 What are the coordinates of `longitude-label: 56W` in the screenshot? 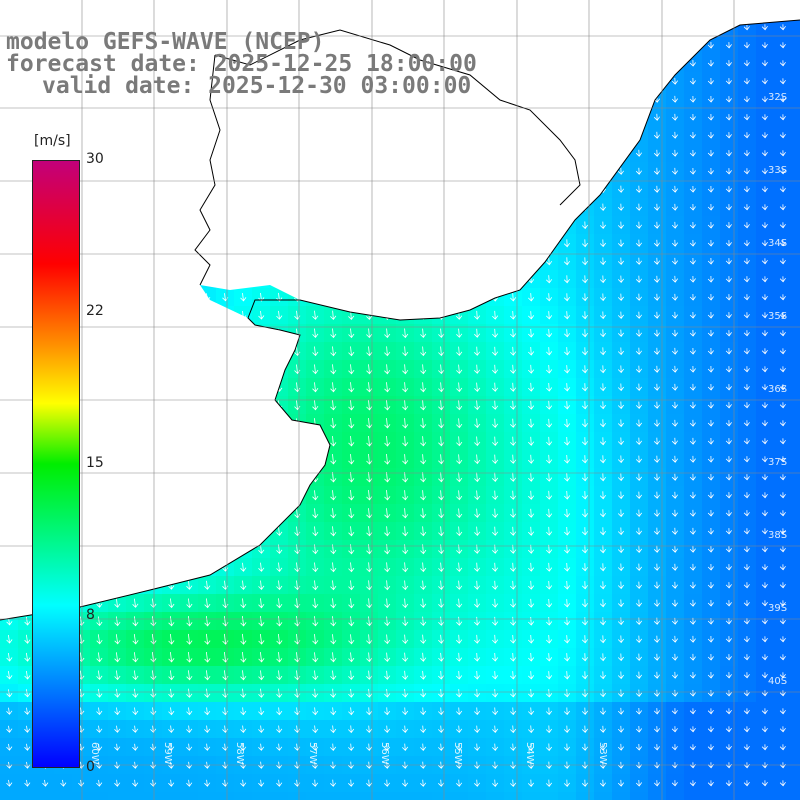 It's located at (384, 753).